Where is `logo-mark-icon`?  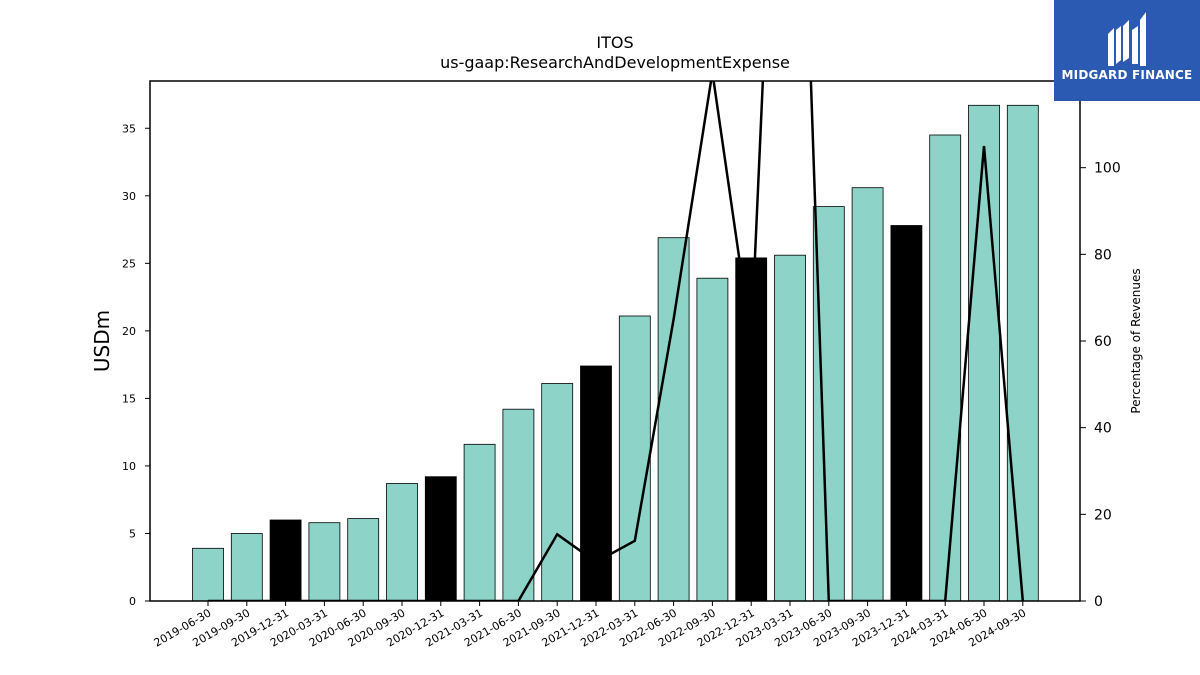 logo-mark-icon is located at coordinates (1127, 39).